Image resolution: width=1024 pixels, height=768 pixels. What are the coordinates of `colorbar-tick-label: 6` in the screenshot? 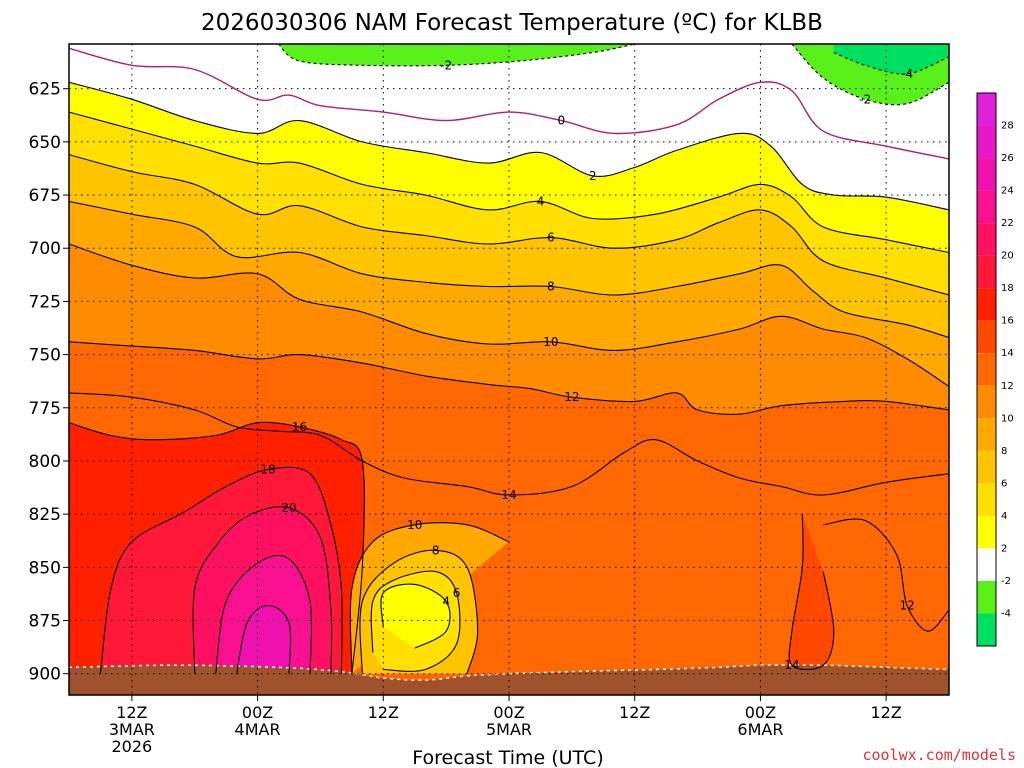 It's located at (1004, 483).